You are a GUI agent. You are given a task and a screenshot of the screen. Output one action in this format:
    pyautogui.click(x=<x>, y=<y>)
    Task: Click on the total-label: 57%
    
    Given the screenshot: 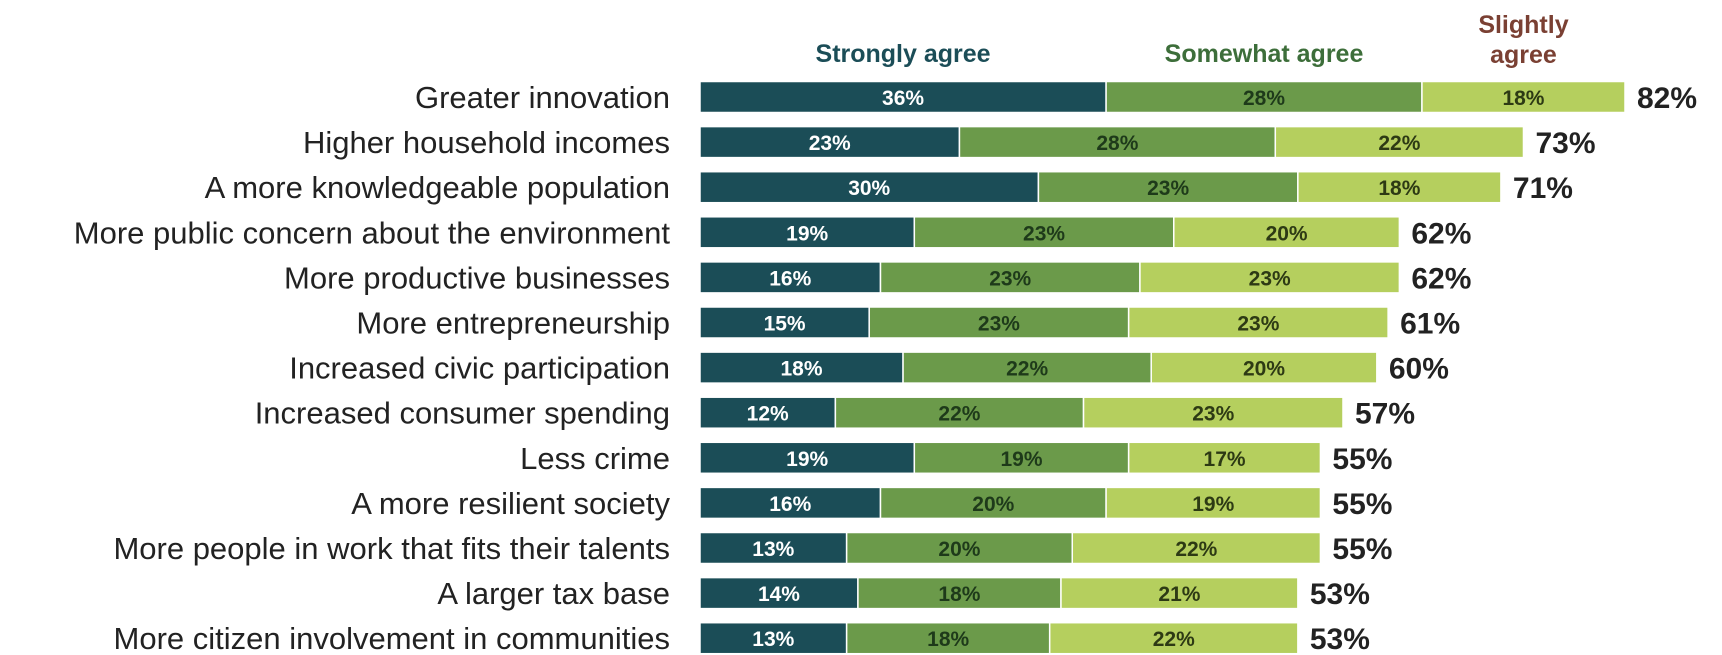 What is the action you would take?
    pyautogui.click(x=1385, y=414)
    